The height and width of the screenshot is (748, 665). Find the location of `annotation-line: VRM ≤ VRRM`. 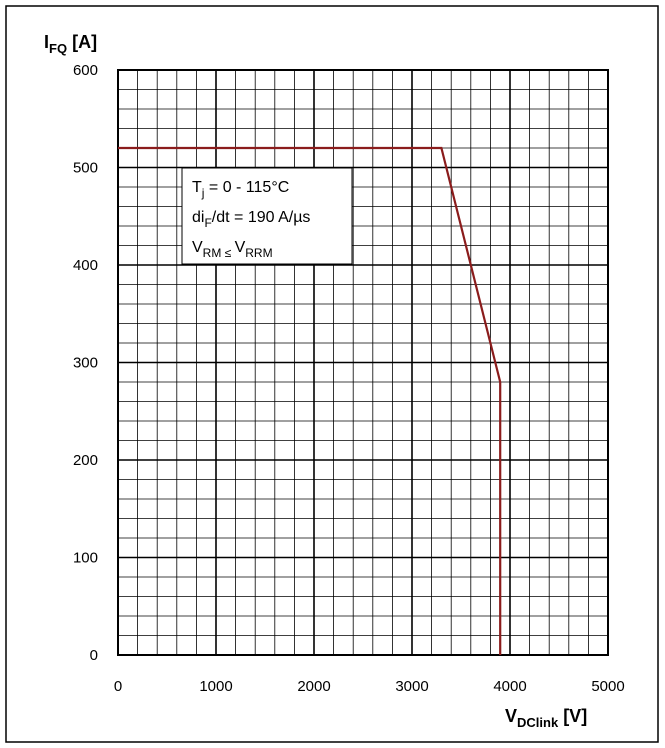

annotation-line: VRM ≤ VRRM is located at coordinates (232, 249).